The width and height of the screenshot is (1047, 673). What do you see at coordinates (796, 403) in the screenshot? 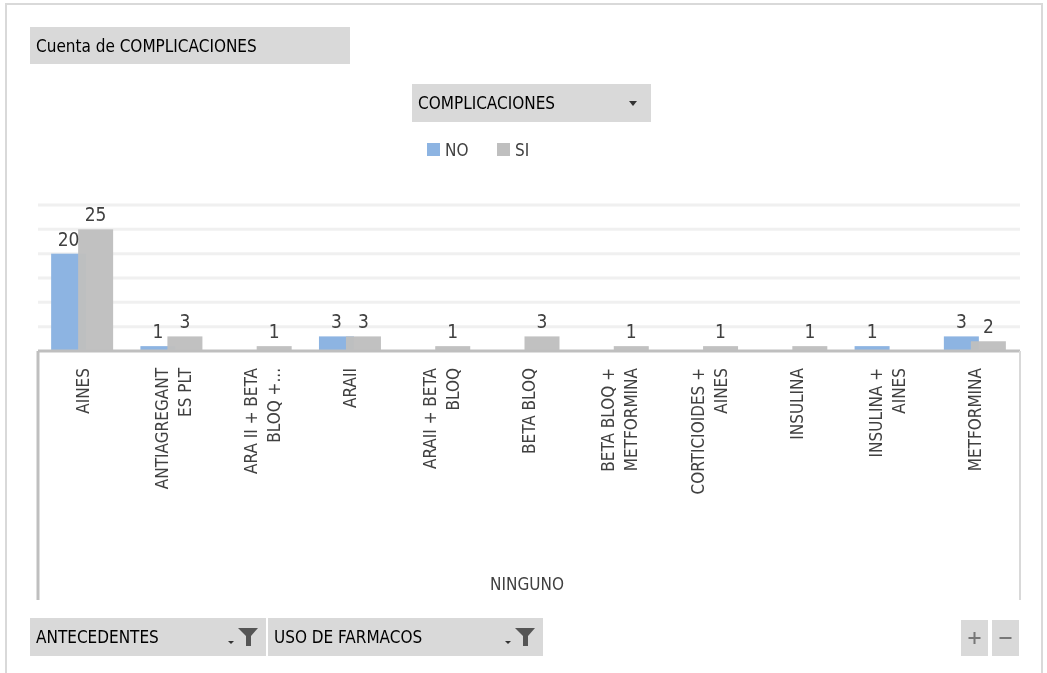
I see `x-tick-label: INSULINA` at bounding box center [796, 403].